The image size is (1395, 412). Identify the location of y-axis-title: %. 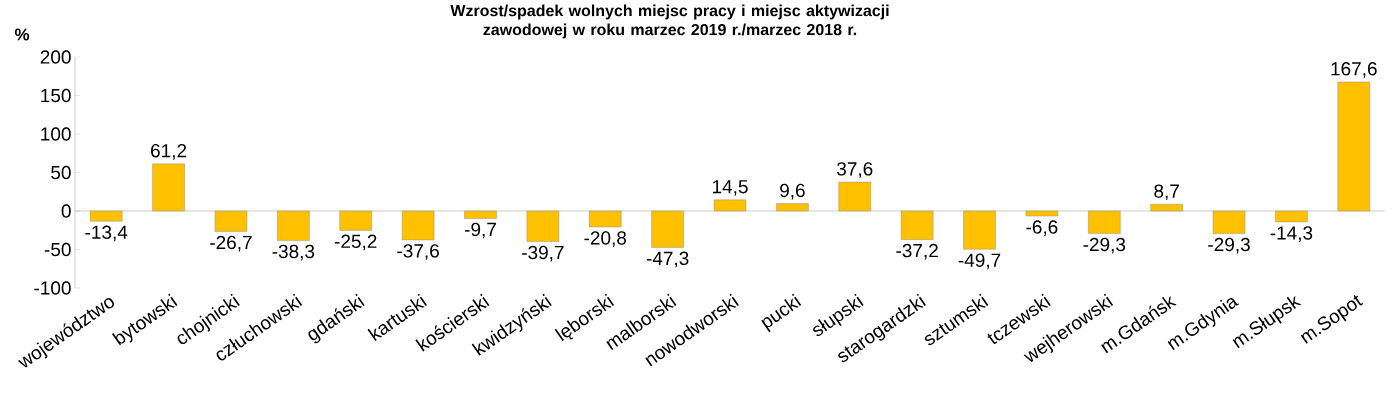
(22, 34).